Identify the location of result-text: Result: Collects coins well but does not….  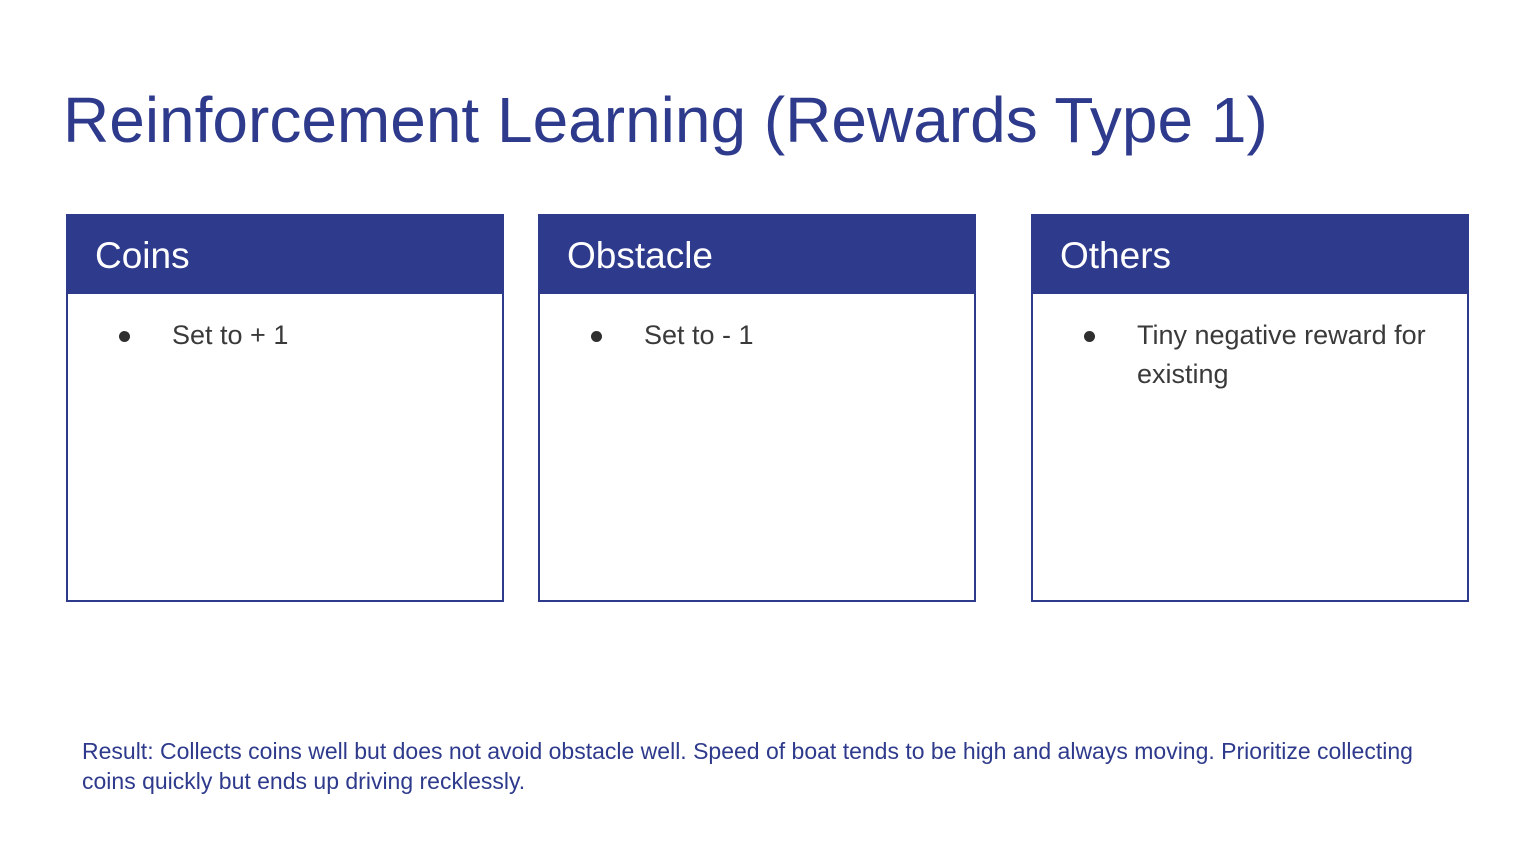
(747, 766).